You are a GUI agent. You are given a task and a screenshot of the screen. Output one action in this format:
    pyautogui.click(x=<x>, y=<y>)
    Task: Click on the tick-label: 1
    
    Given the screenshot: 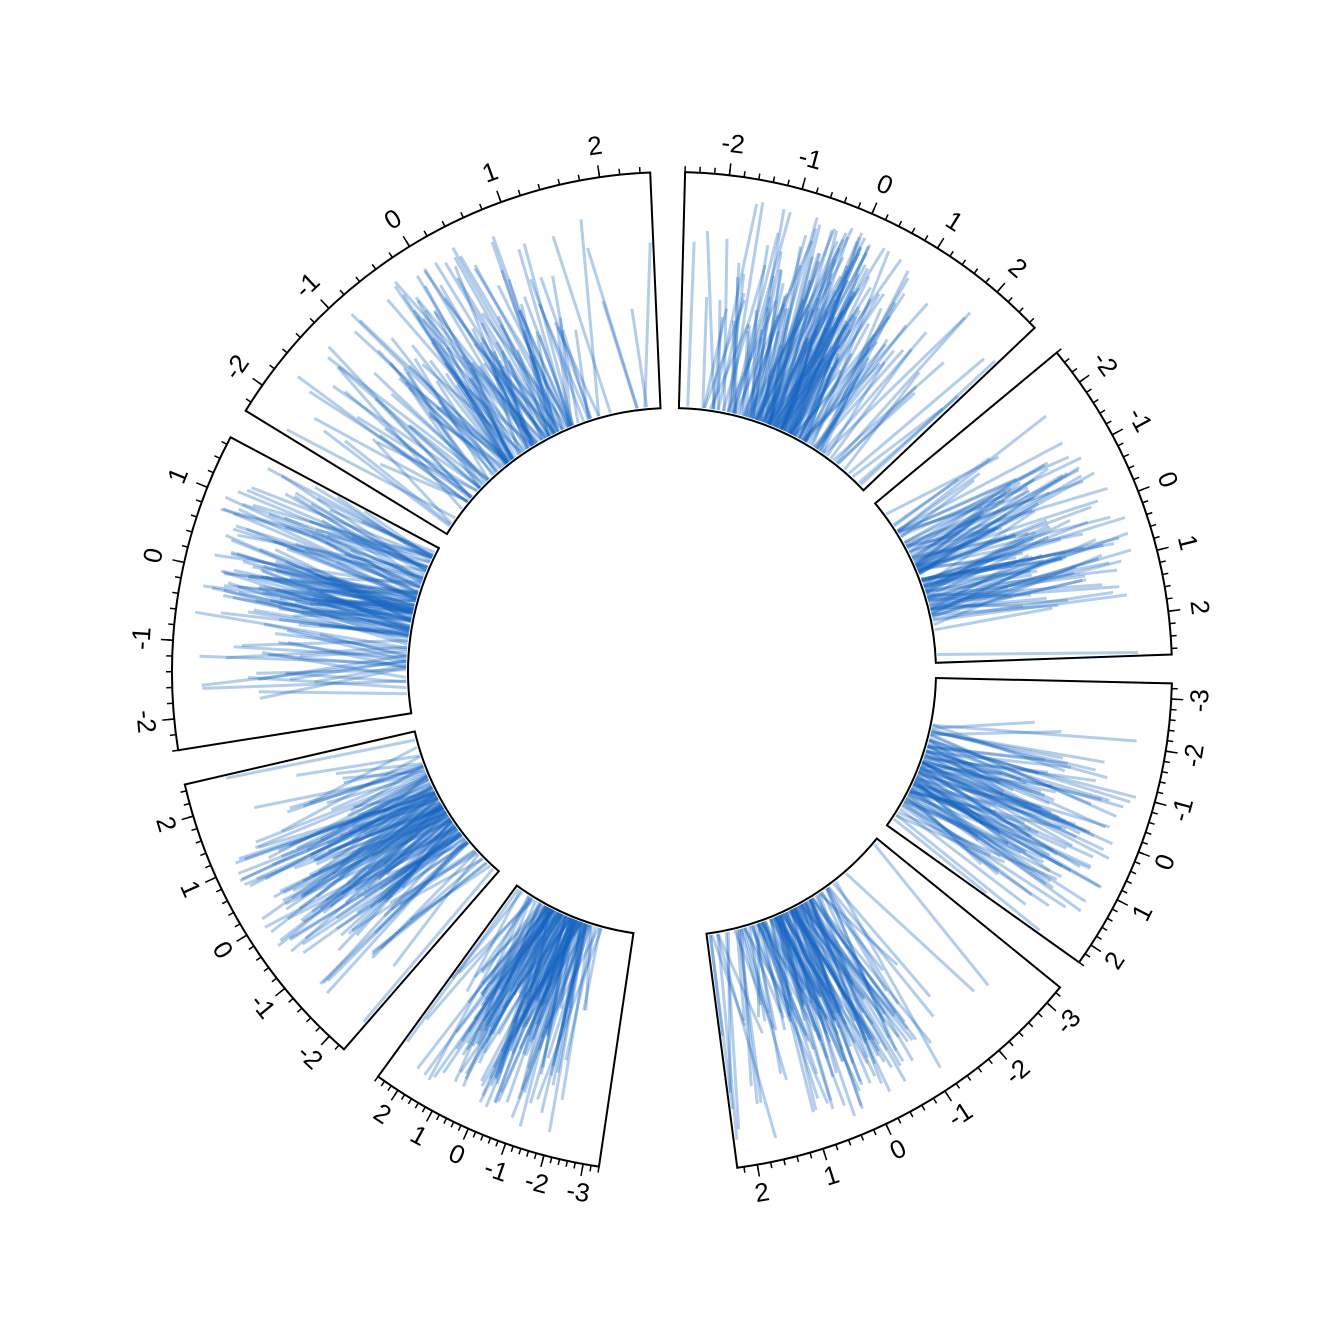 What is the action you would take?
    pyautogui.click(x=418, y=1135)
    